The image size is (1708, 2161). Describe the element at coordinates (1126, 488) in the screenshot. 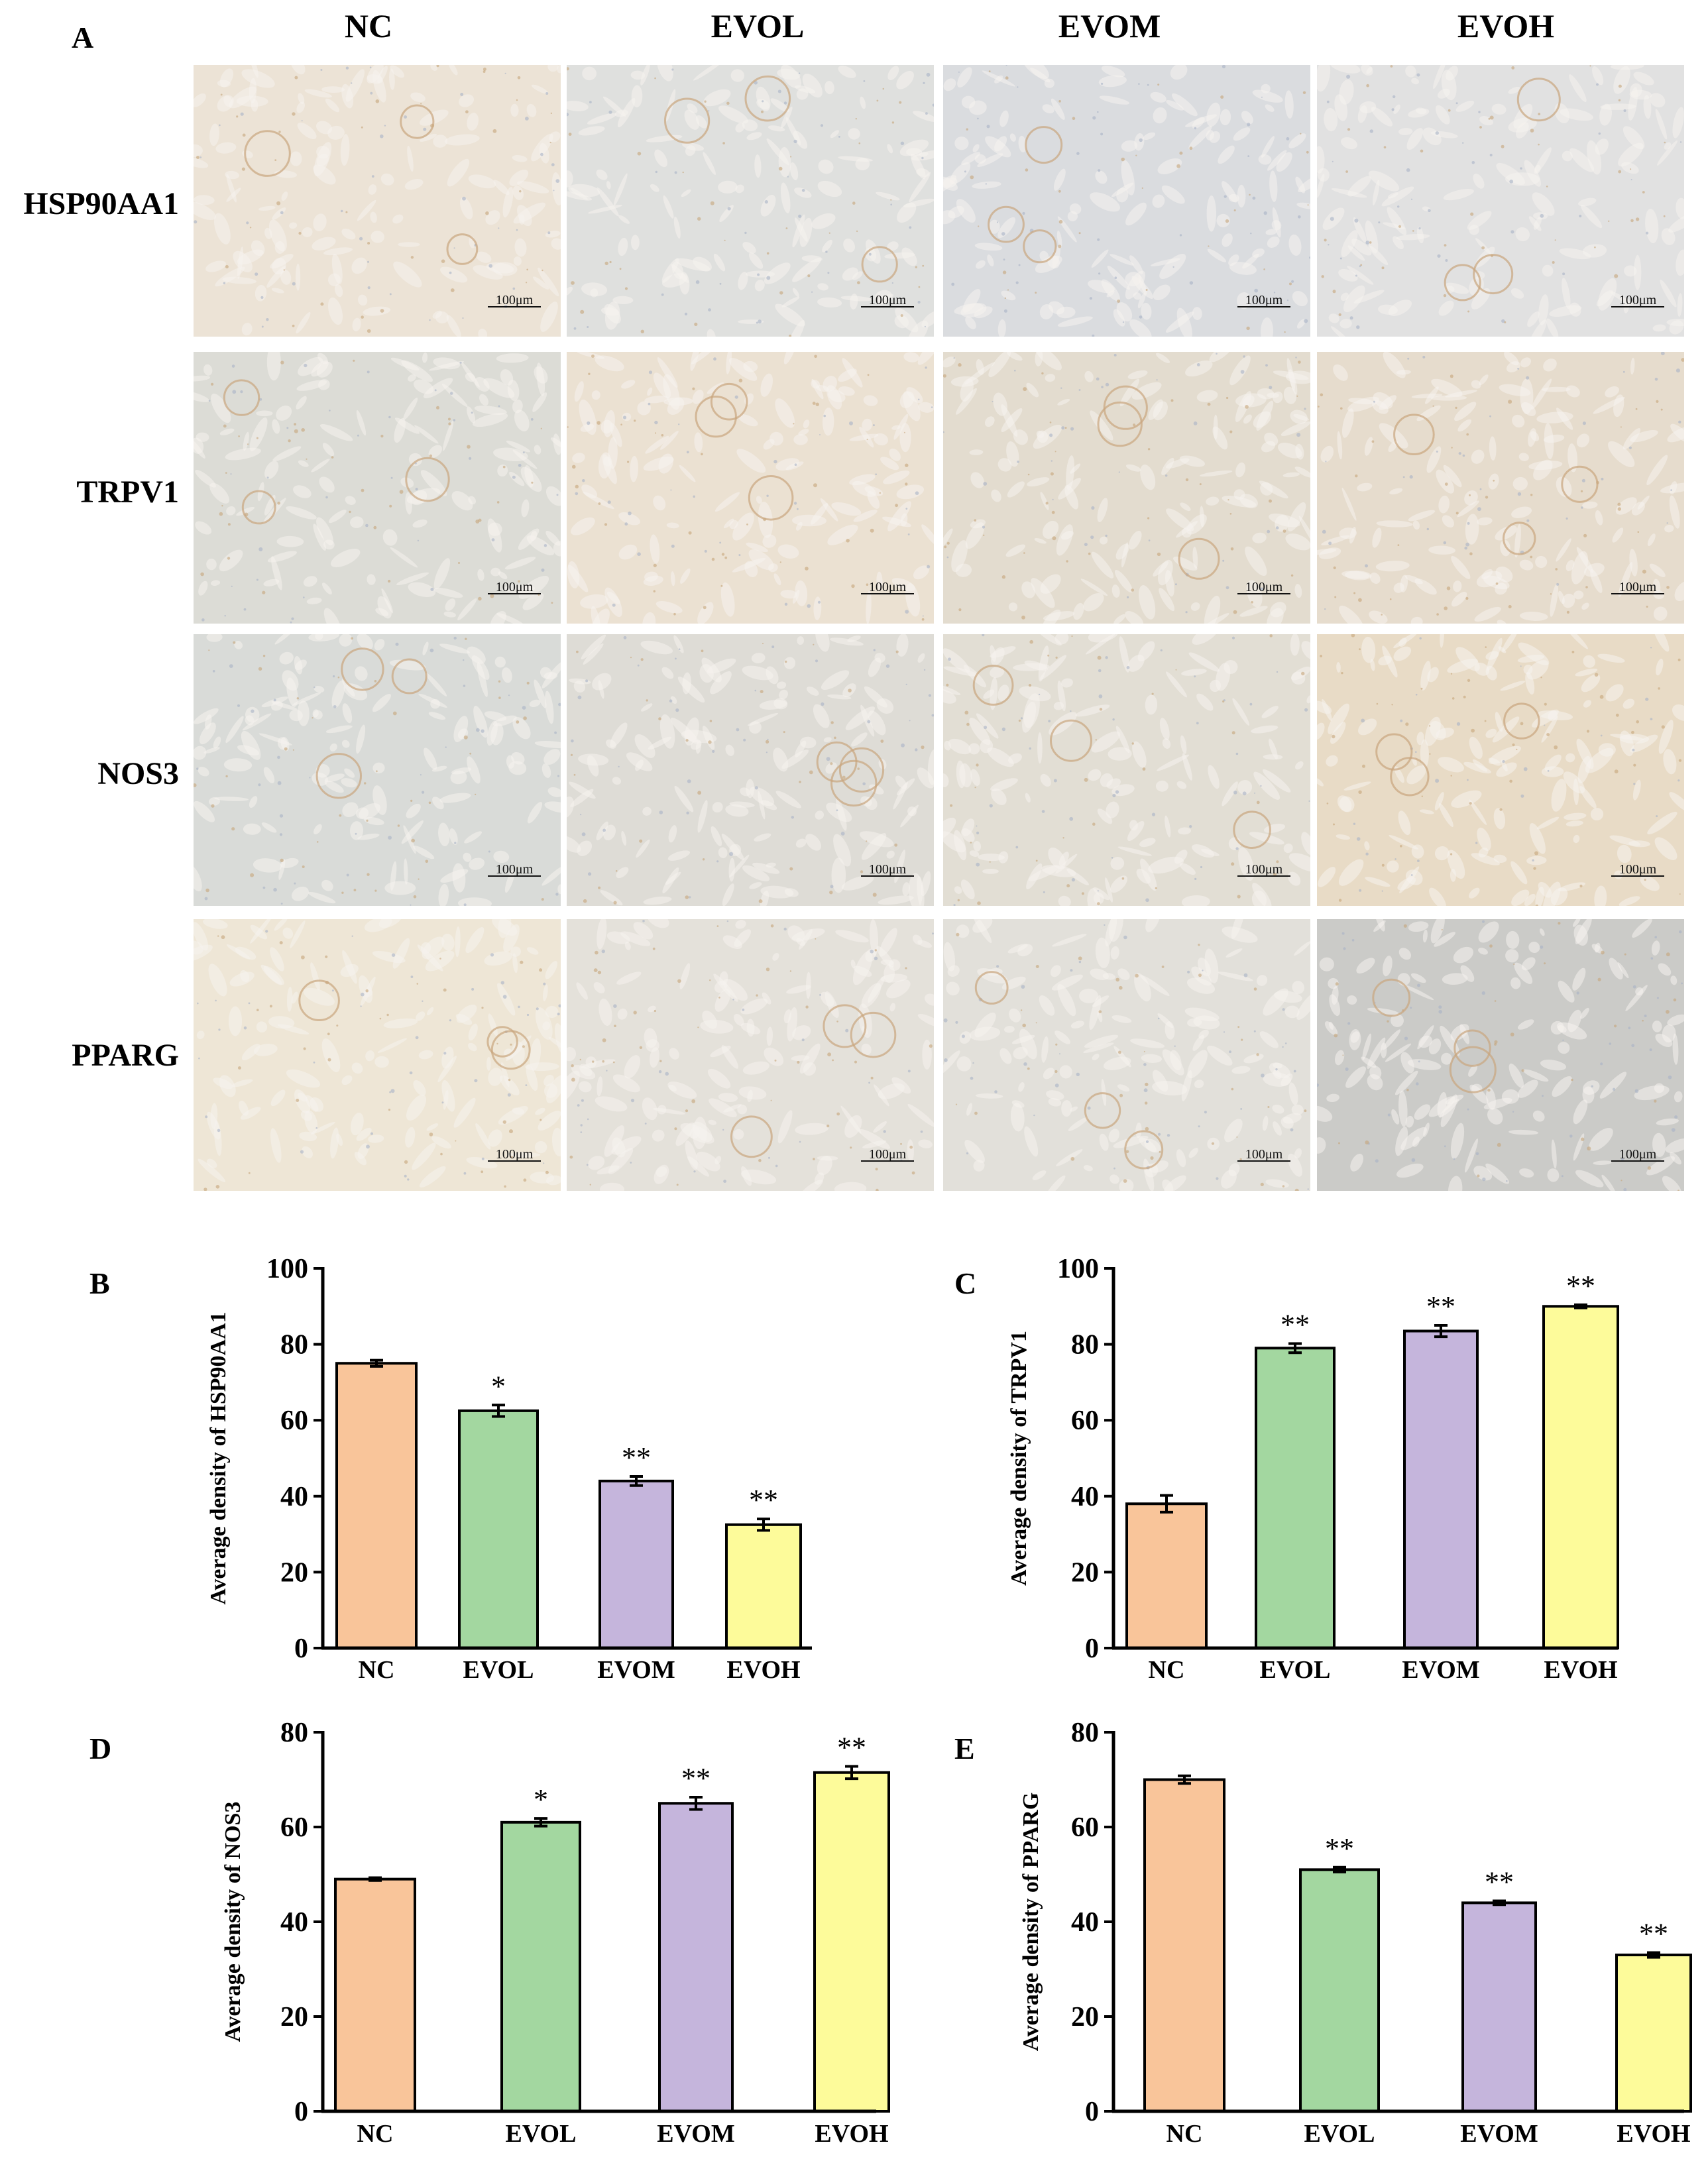

I see `micrograph-trpv1-evom: 100μm` at that location.